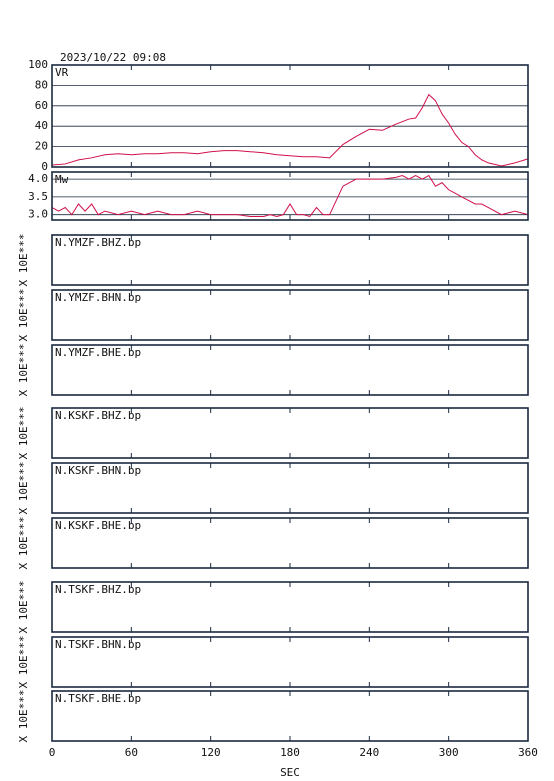 Image resolution: width=554 pixels, height=781 pixels. What do you see at coordinates (290, 772) in the screenshot?
I see `x-axis-label: SEC` at bounding box center [290, 772].